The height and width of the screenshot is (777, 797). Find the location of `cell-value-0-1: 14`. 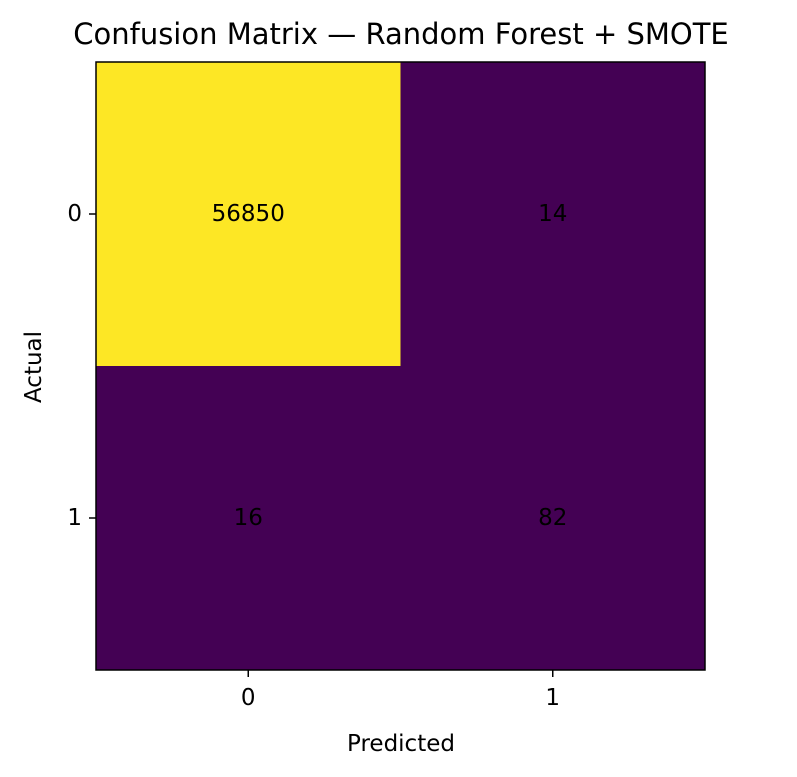

cell-value-0-1: 14 is located at coordinates (552, 214).